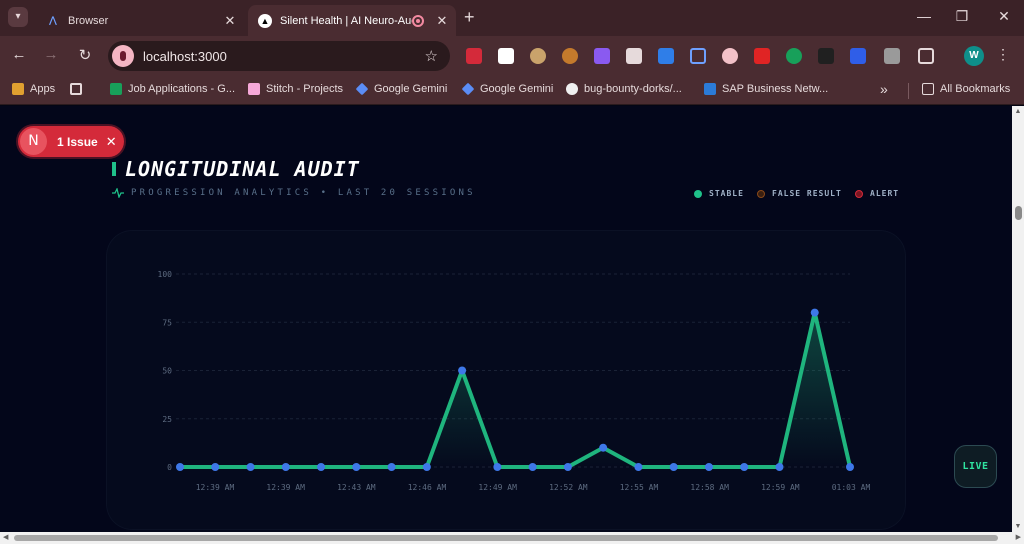 The image size is (1024, 544). I want to click on extensions-puzzle-icon, so click(926, 56).